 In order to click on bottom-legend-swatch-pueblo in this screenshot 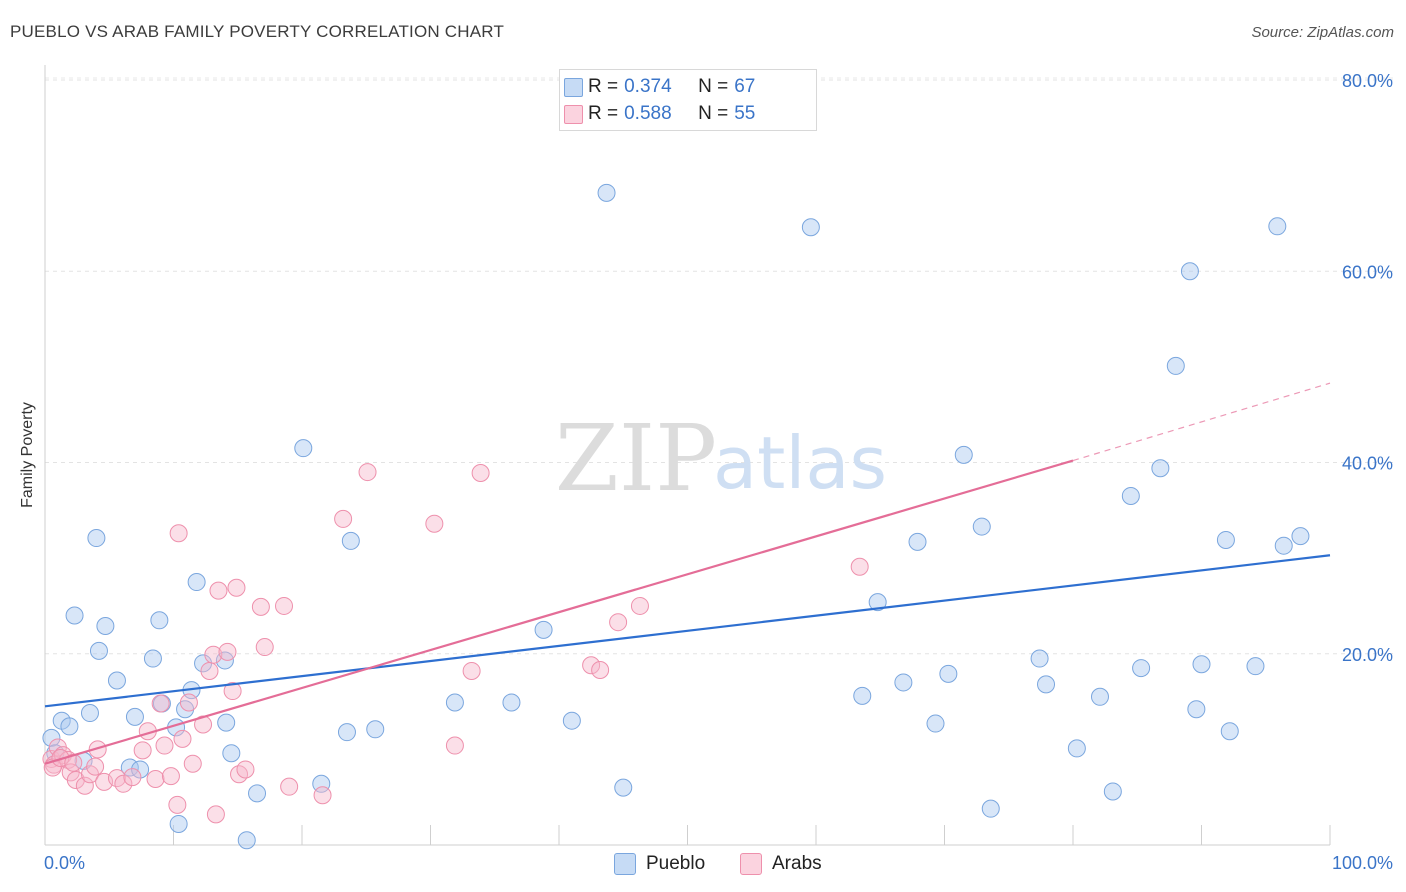, I will do `click(625, 864)`.